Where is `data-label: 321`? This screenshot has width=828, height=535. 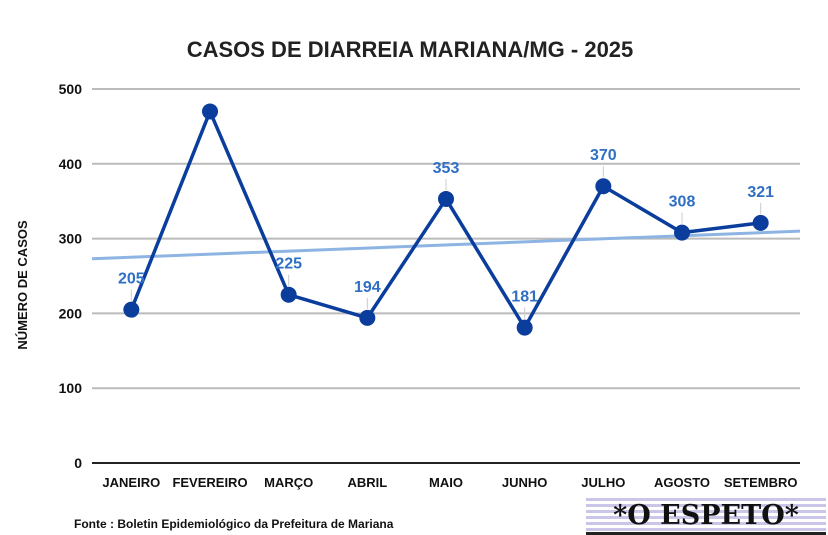
data-label: 321 is located at coordinates (760, 192).